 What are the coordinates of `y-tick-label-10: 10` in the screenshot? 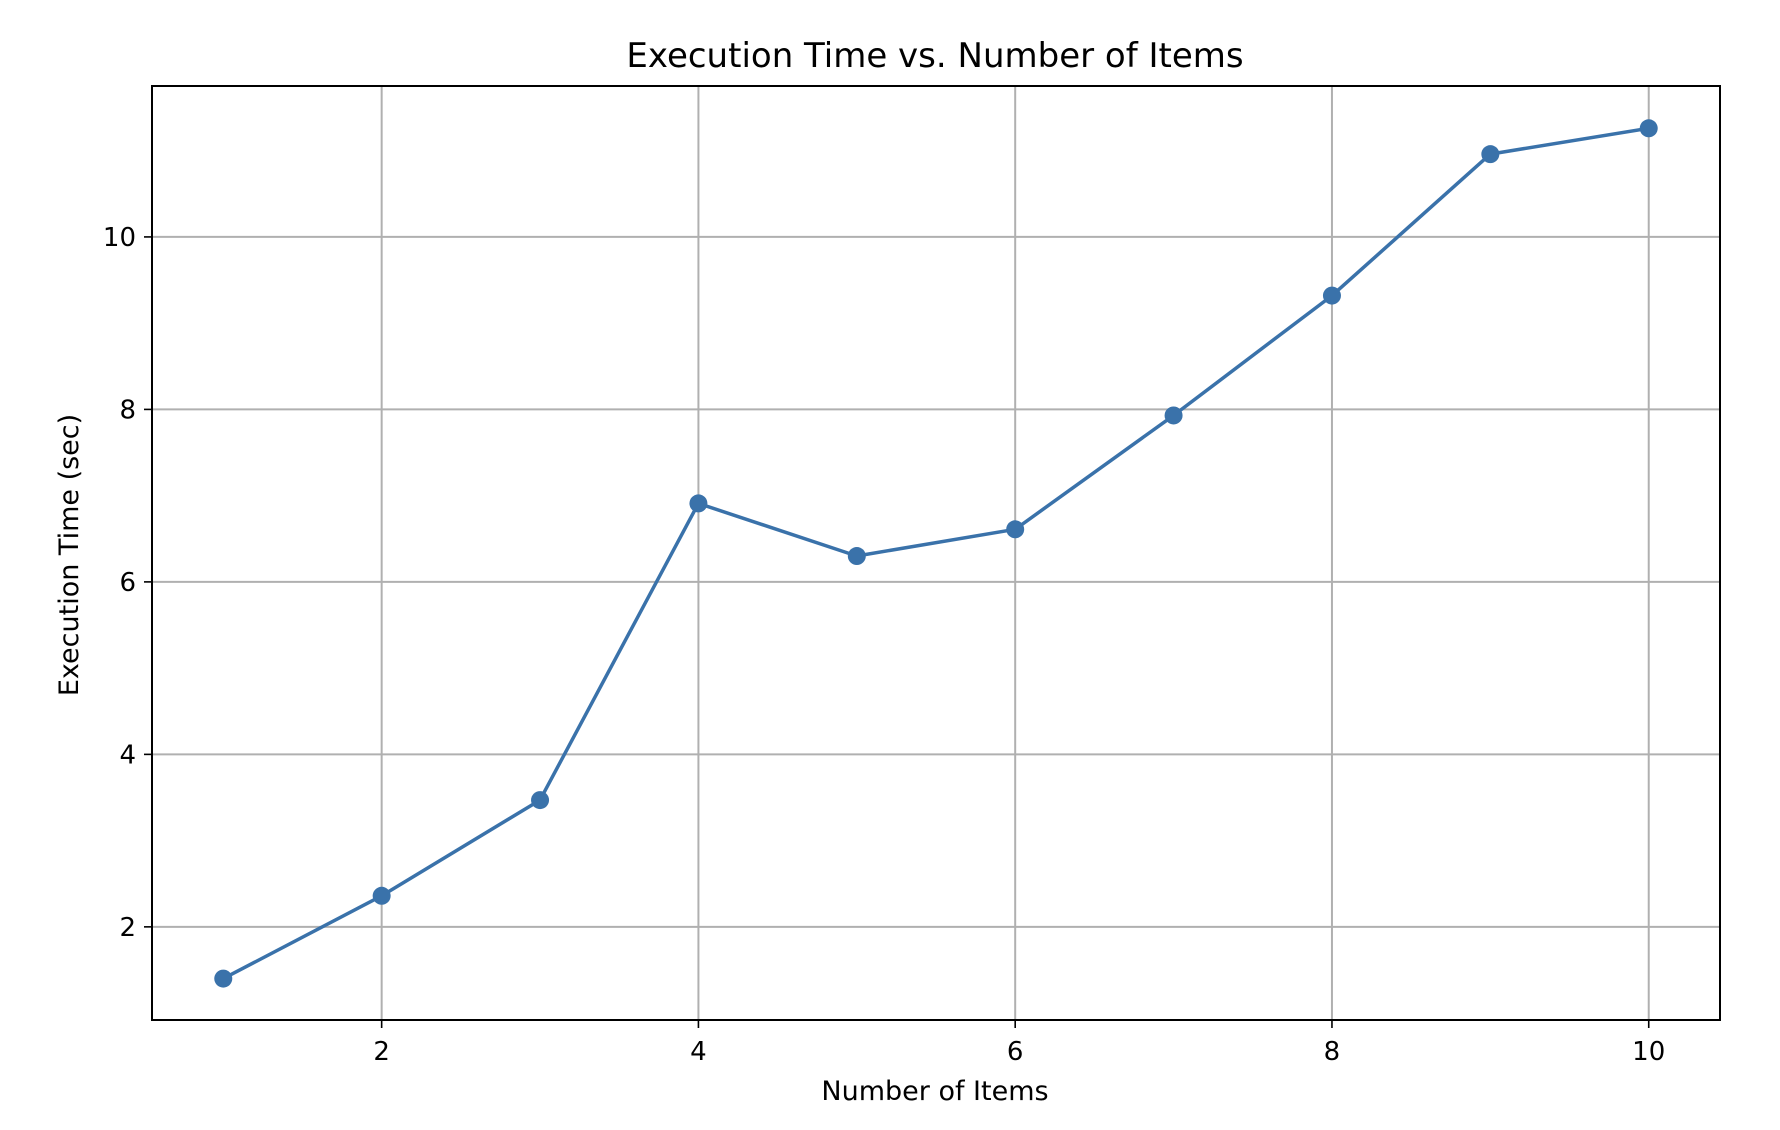 It's located at (119, 238).